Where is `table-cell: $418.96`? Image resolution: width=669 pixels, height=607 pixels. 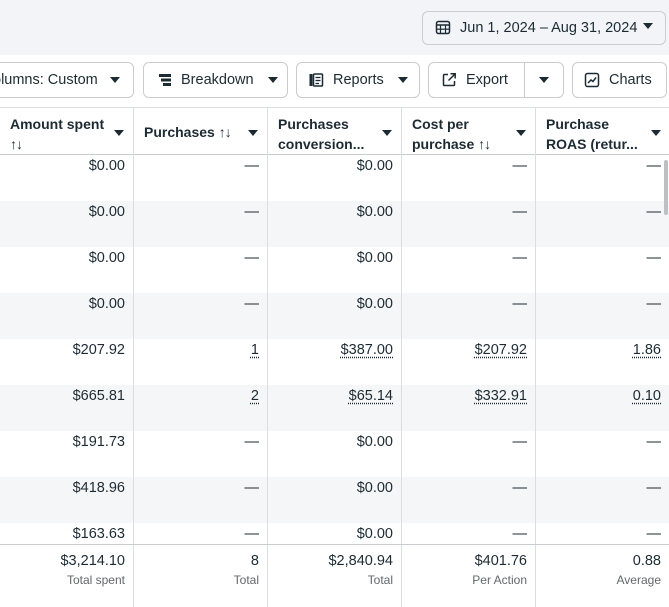 table-cell: $418.96 is located at coordinates (98, 488).